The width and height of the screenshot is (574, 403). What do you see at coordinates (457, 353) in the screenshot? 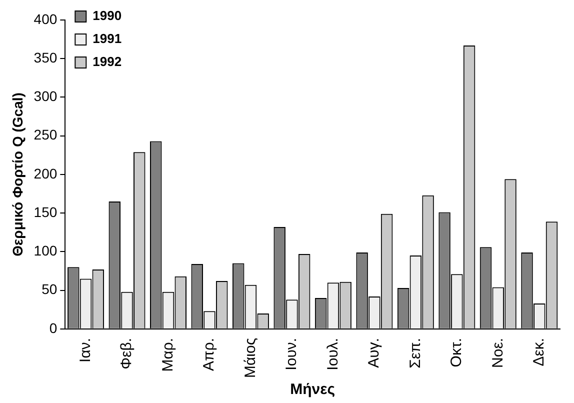
I see `x-tick-label: Οκτ.` at bounding box center [457, 353].